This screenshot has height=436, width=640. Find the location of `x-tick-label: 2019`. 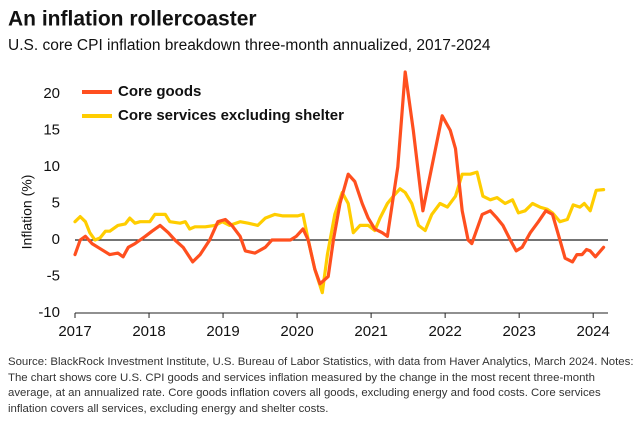

x-tick-label: 2019 is located at coordinates (222, 331).